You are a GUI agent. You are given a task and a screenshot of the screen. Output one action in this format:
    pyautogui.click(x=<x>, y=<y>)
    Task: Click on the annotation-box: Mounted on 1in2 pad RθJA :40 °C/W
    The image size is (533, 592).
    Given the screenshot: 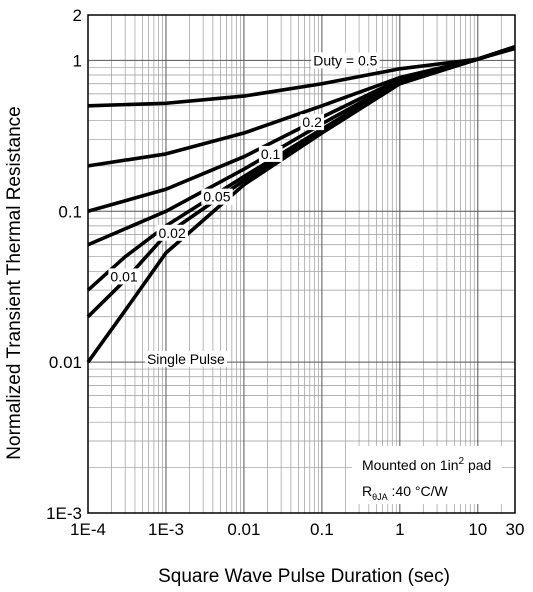 What is the action you would take?
    pyautogui.click(x=427, y=475)
    